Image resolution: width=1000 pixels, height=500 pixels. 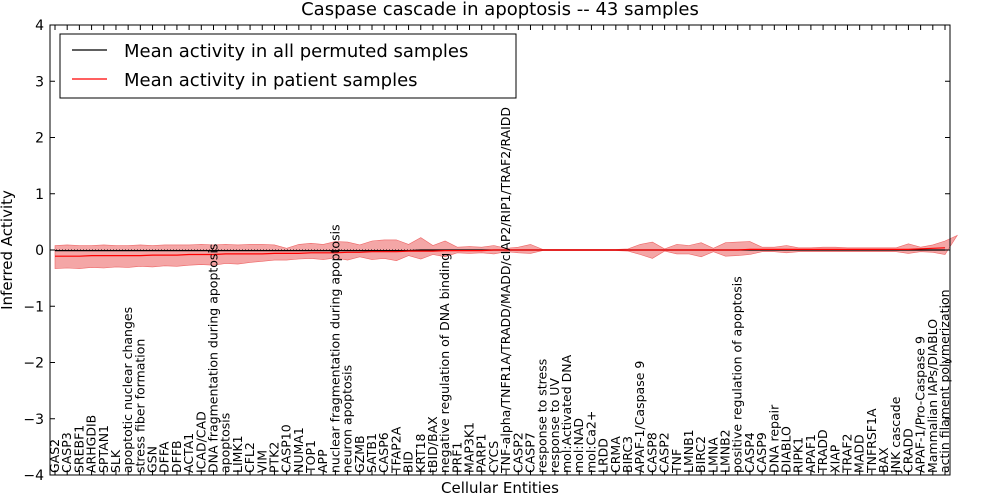 What do you see at coordinates (590, 442) in the screenshot?
I see `x-tick-label: mol:Ca2+` at bounding box center [590, 442].